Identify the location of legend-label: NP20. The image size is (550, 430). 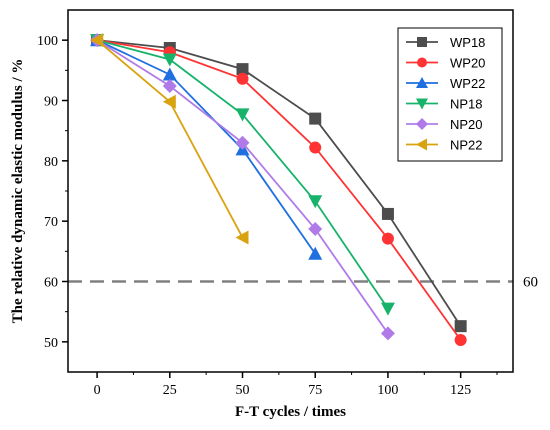
(466, 124).